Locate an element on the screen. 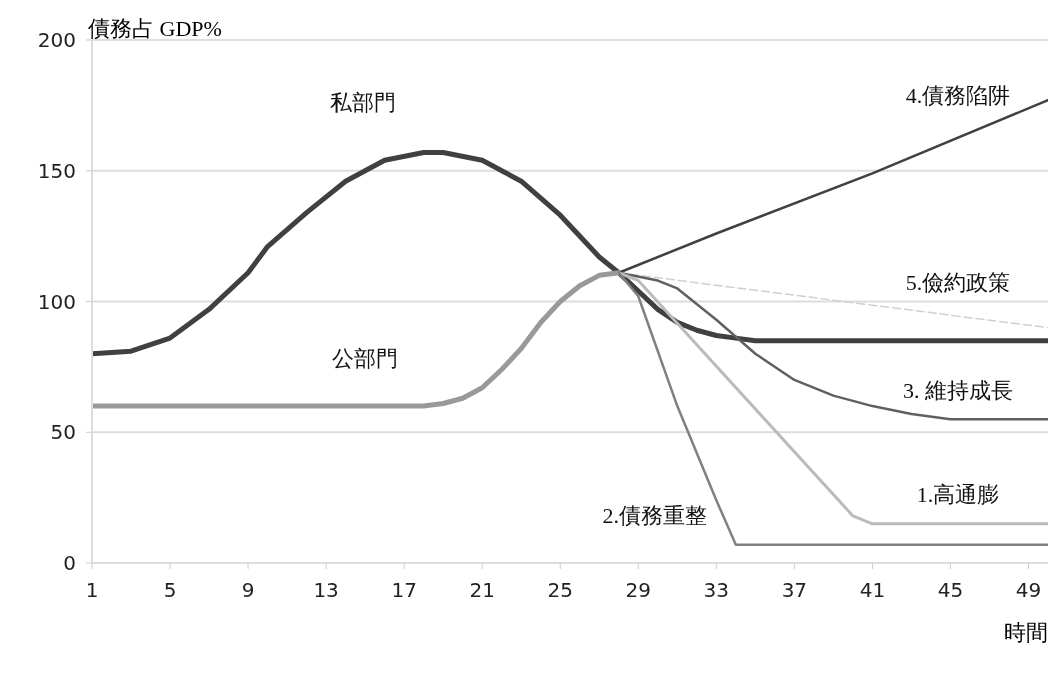 This screenshot has width=1060, height=673. series-label: 5.儉約政策 is located at coordinates (958, 283).